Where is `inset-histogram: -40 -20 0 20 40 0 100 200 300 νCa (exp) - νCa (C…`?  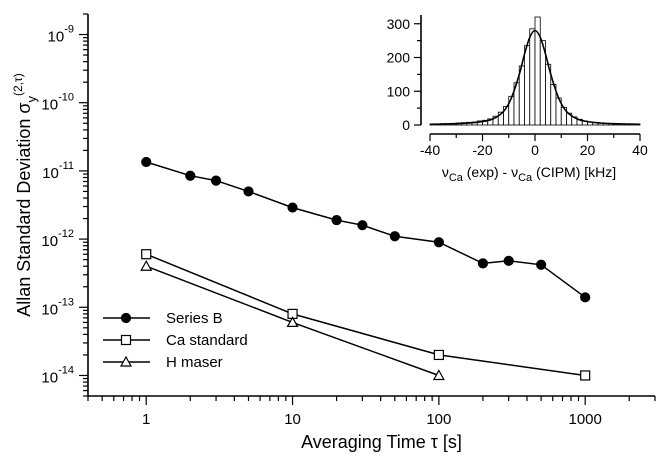 inset-histogram: -40 -20 0 20 40 0 100 200 300 νCa (exp) - νCa (C… is located at coordinates (517, 99).